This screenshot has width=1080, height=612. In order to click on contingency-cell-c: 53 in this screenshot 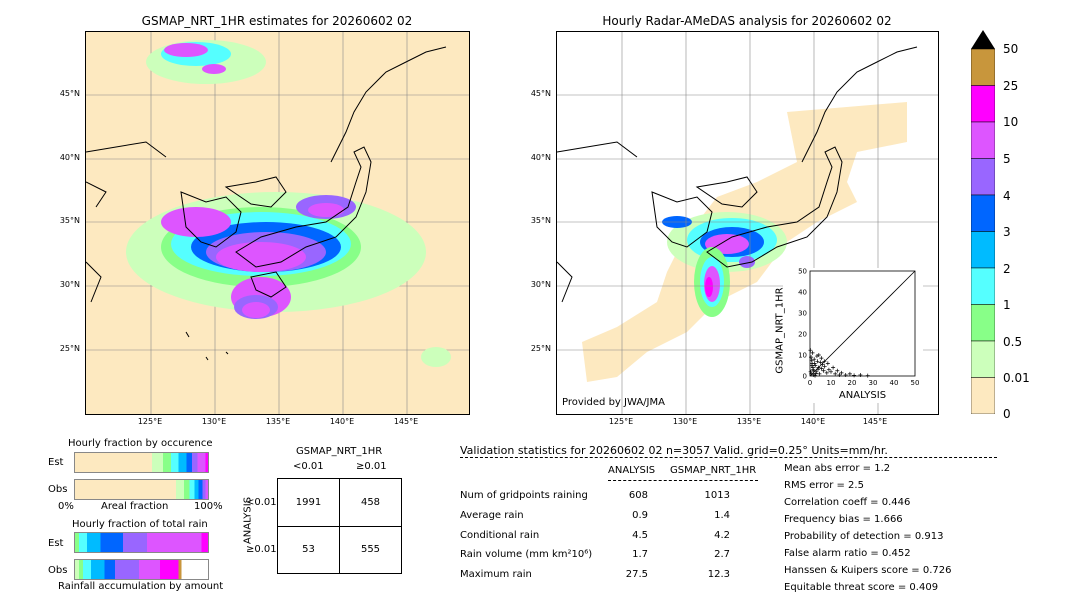, I will do `click(308, 549)`.